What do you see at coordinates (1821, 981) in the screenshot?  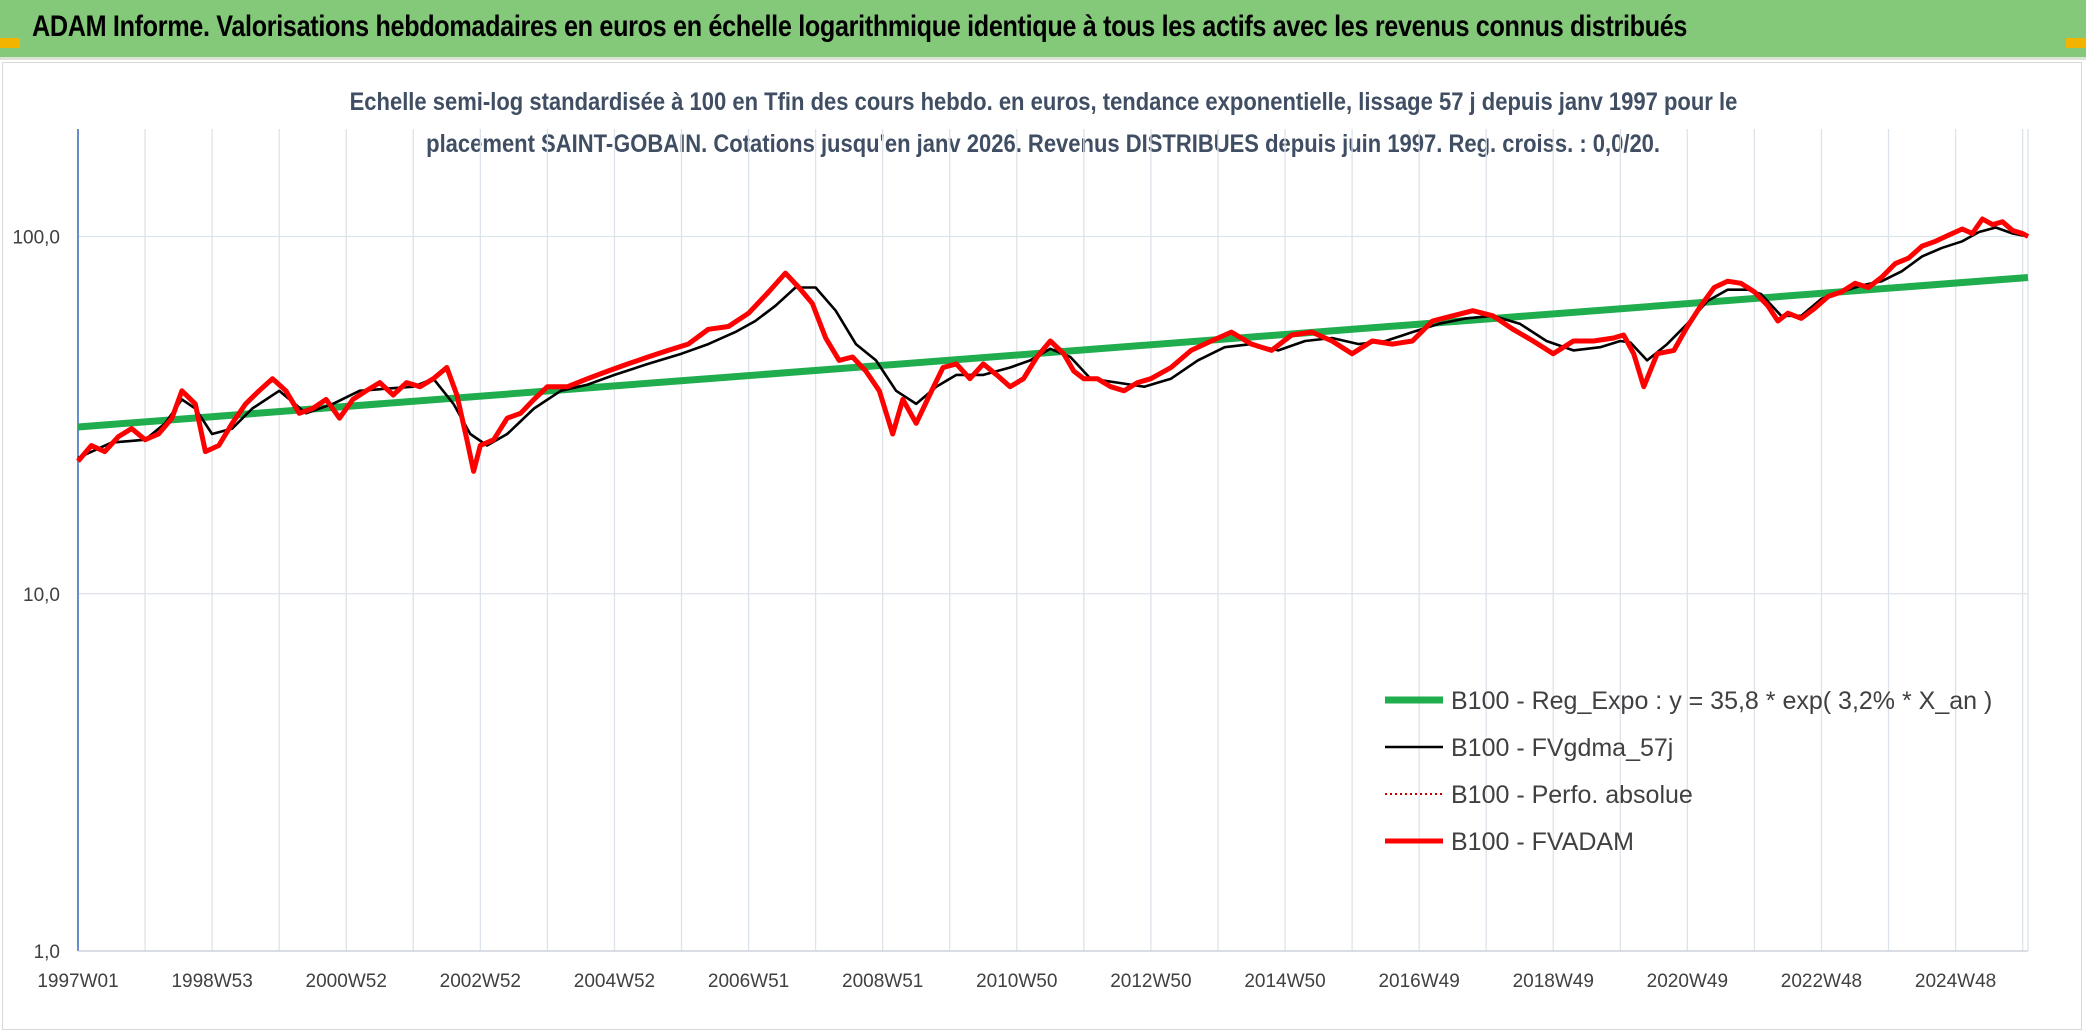 I see `x-tick-label: 2022W48` at bounding box center [1821, 981].